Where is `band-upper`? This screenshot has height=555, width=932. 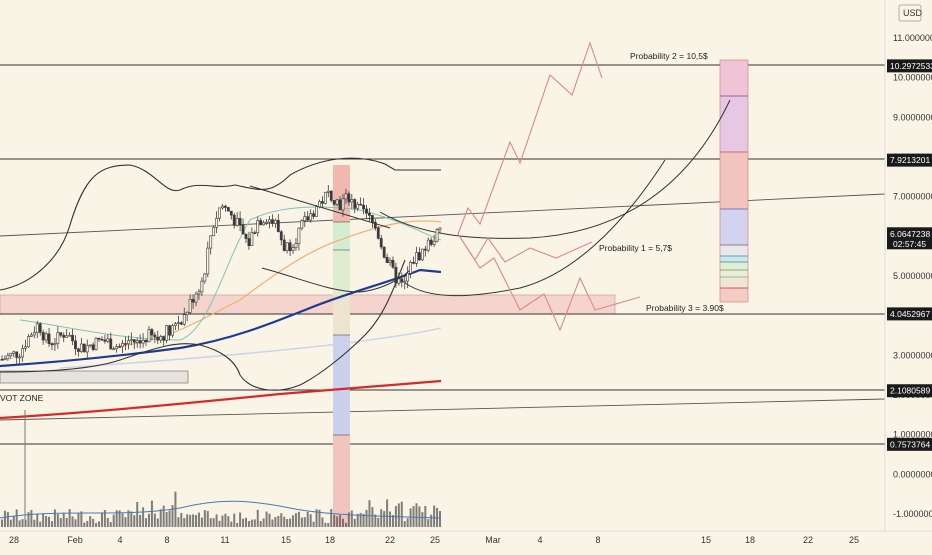 band-upper is located at coordinates (220, 224).